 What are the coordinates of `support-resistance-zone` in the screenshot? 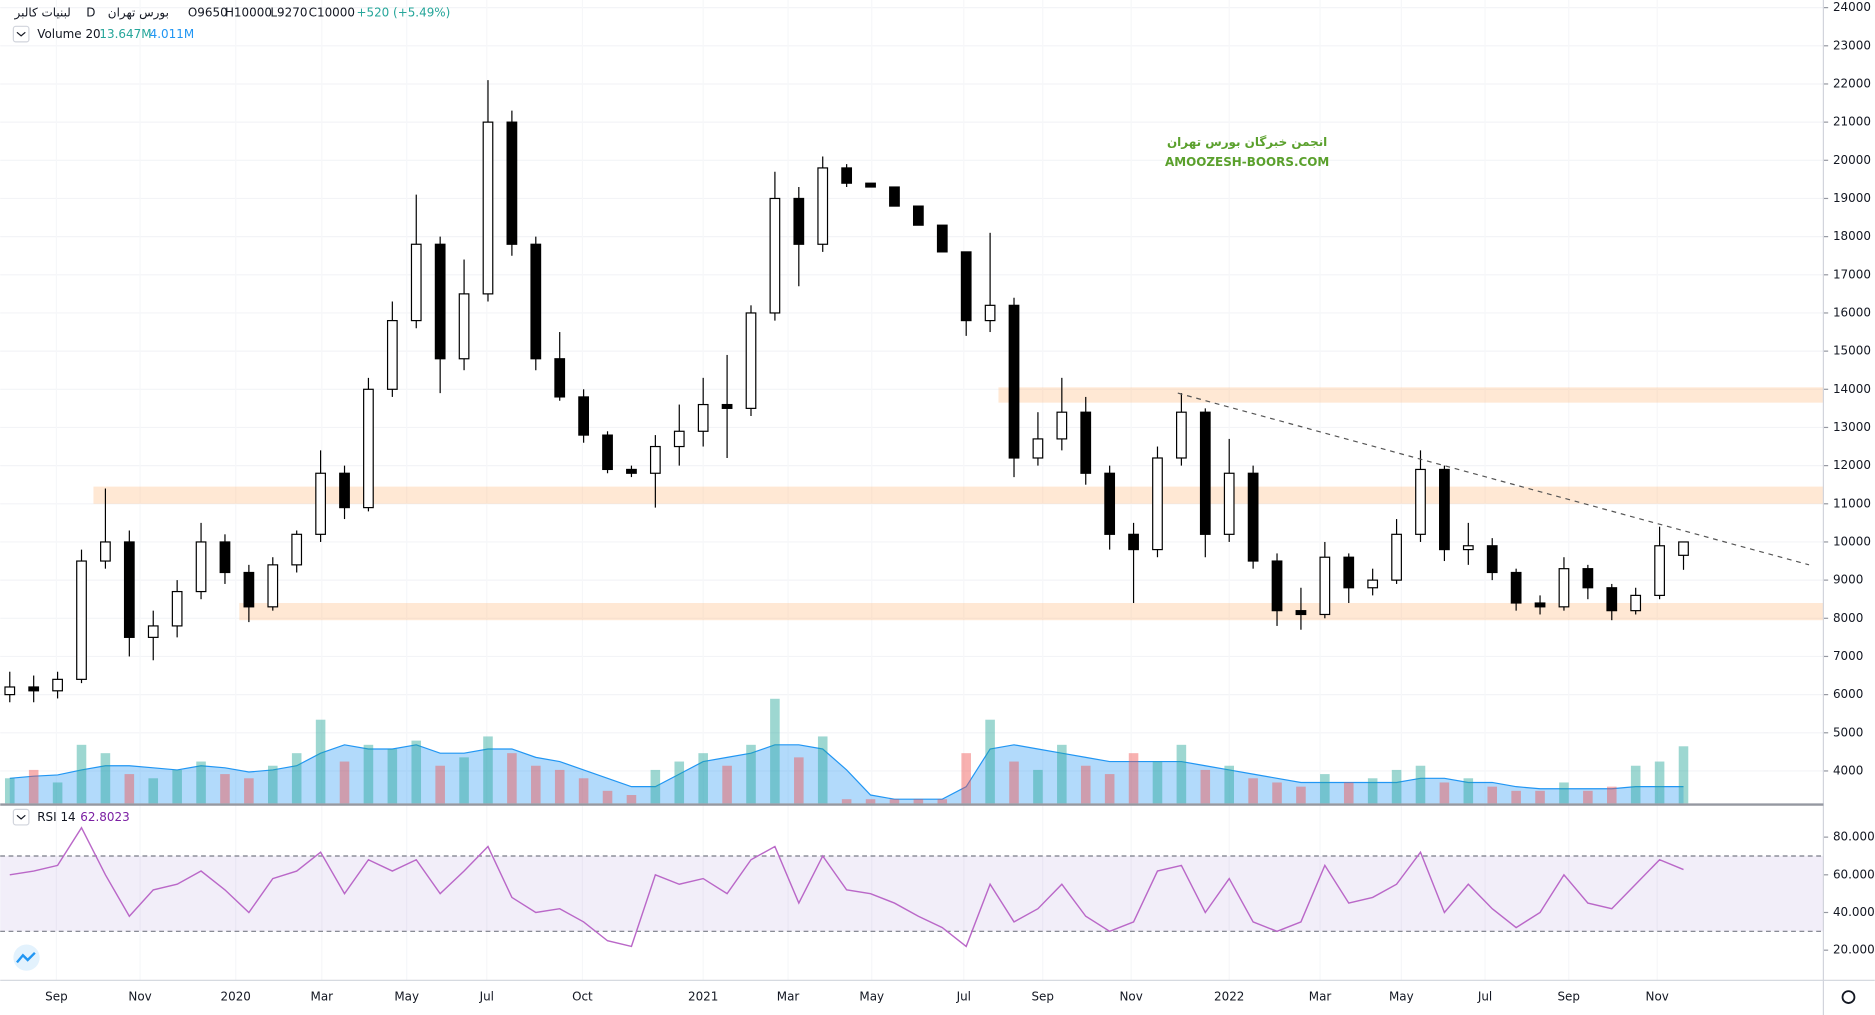 It's located at (1411, 395).